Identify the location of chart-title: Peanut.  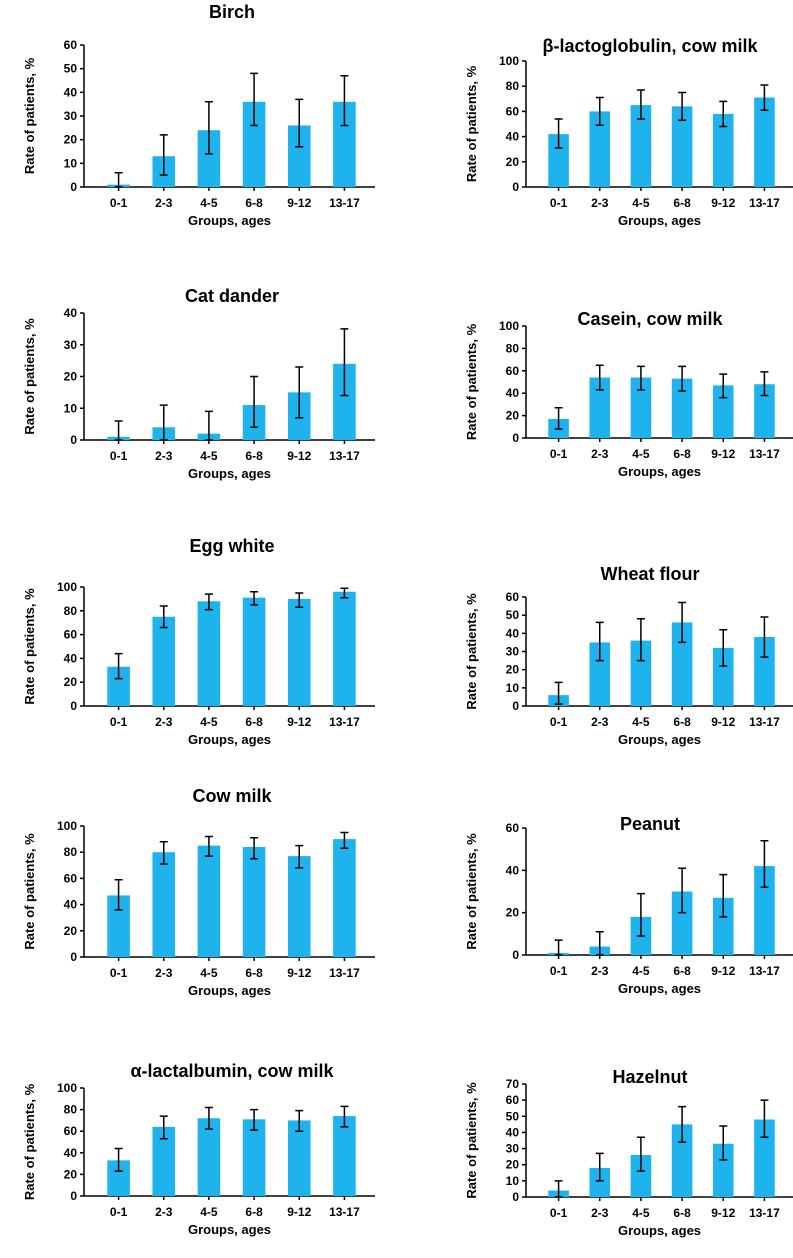
(650, 824).